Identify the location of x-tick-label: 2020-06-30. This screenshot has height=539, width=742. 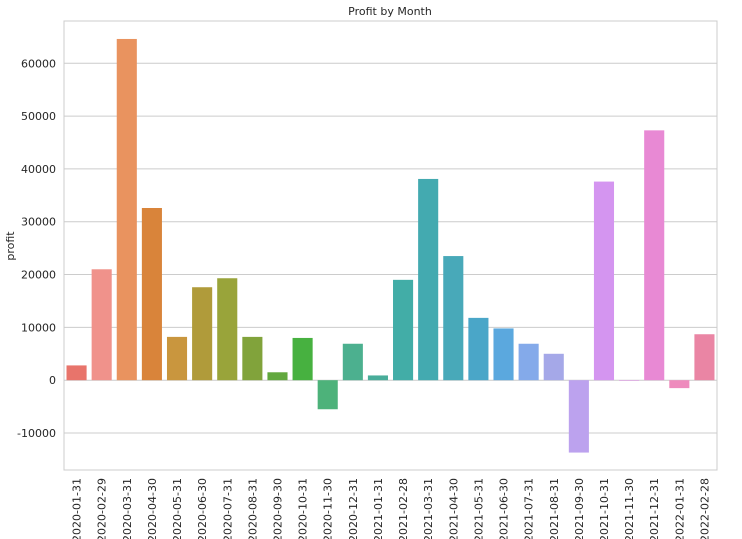
(202, 508).